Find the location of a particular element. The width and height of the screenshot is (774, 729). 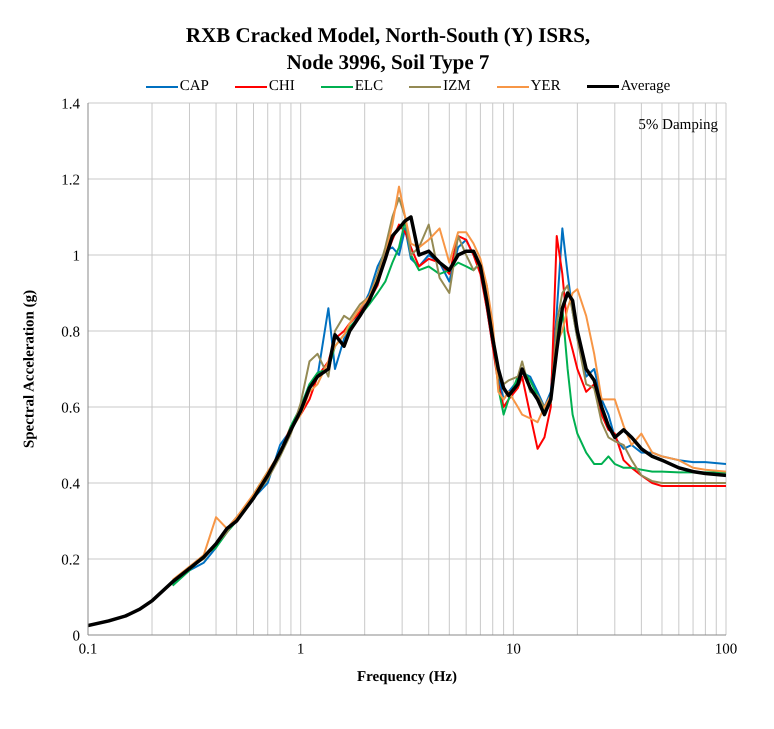

legend-label: YER is located at coordinates (545, 86).